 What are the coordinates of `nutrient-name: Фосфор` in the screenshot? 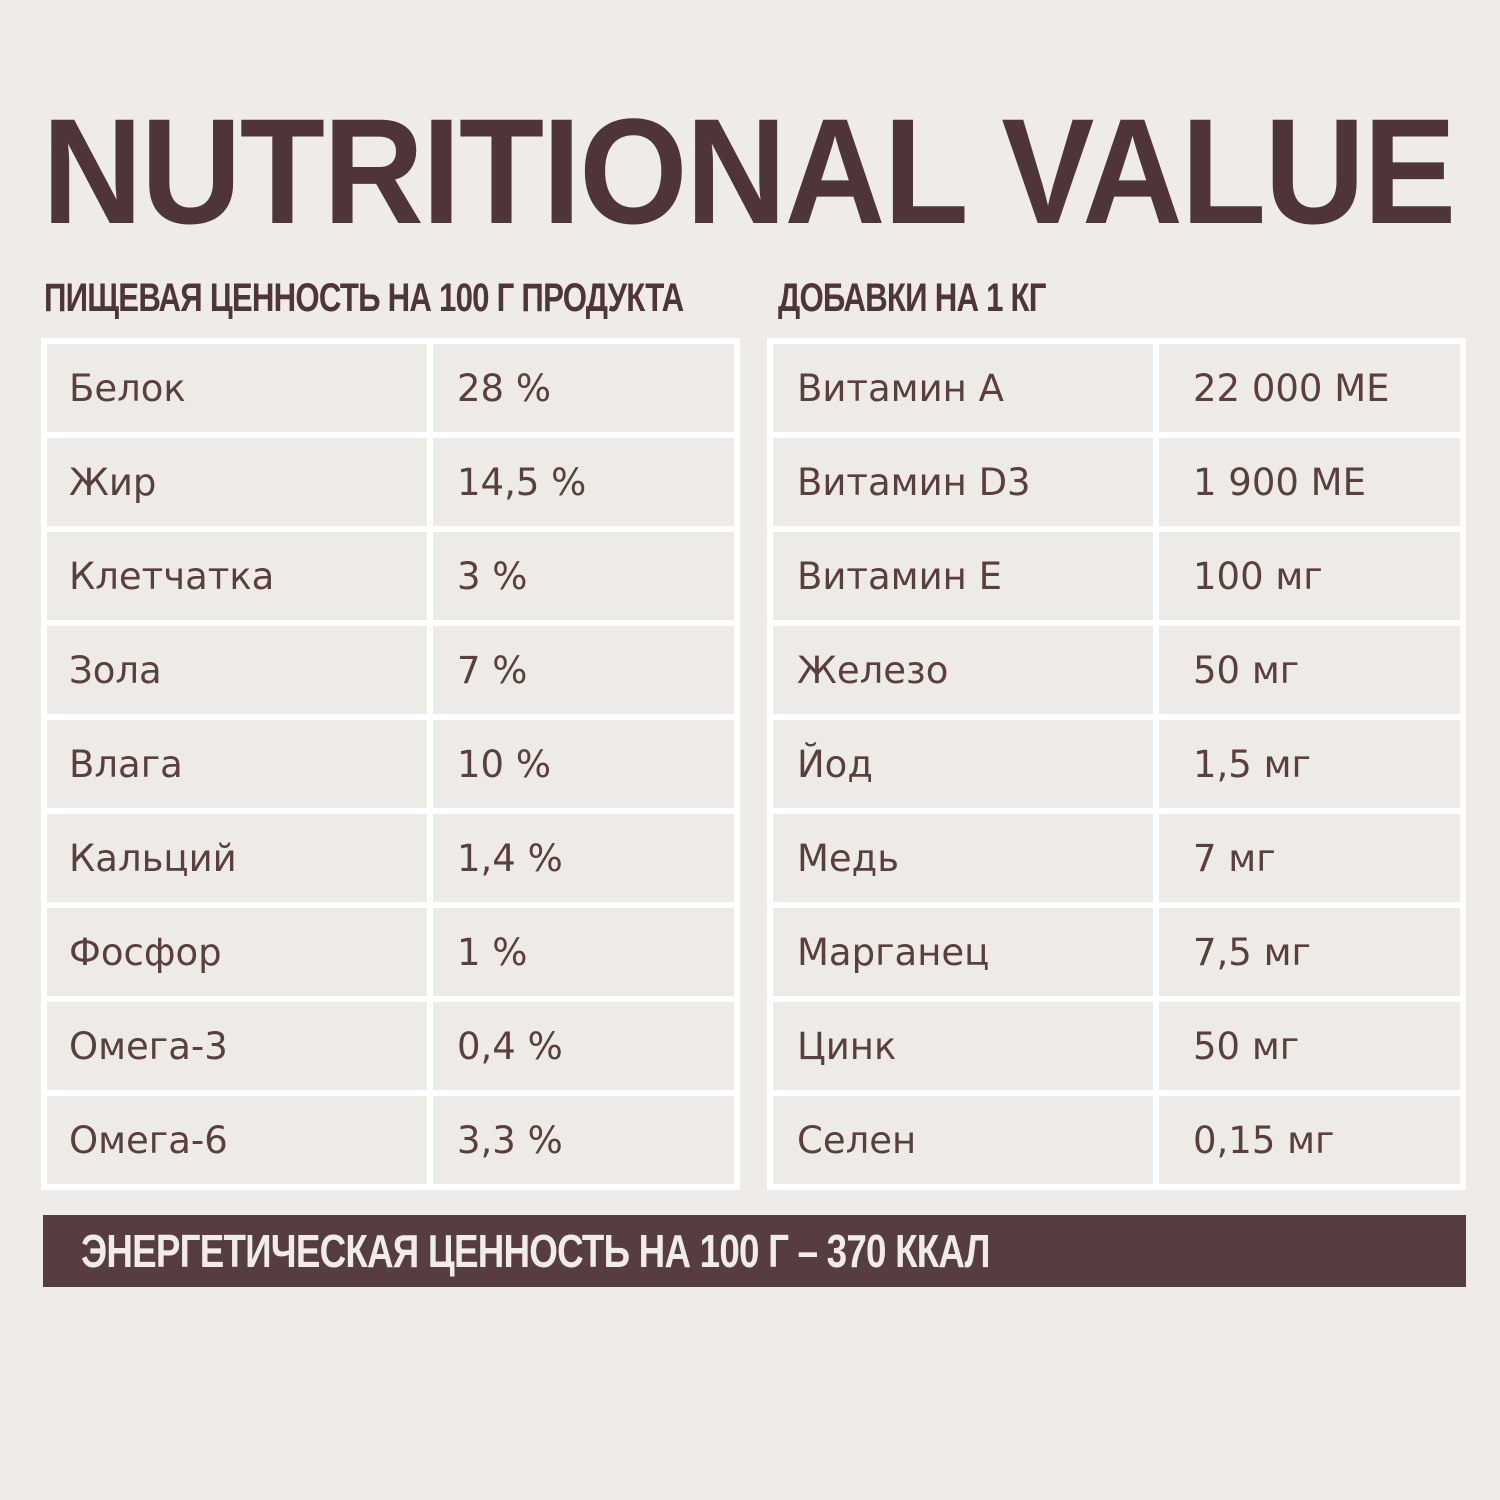 It's located at (237, 952).